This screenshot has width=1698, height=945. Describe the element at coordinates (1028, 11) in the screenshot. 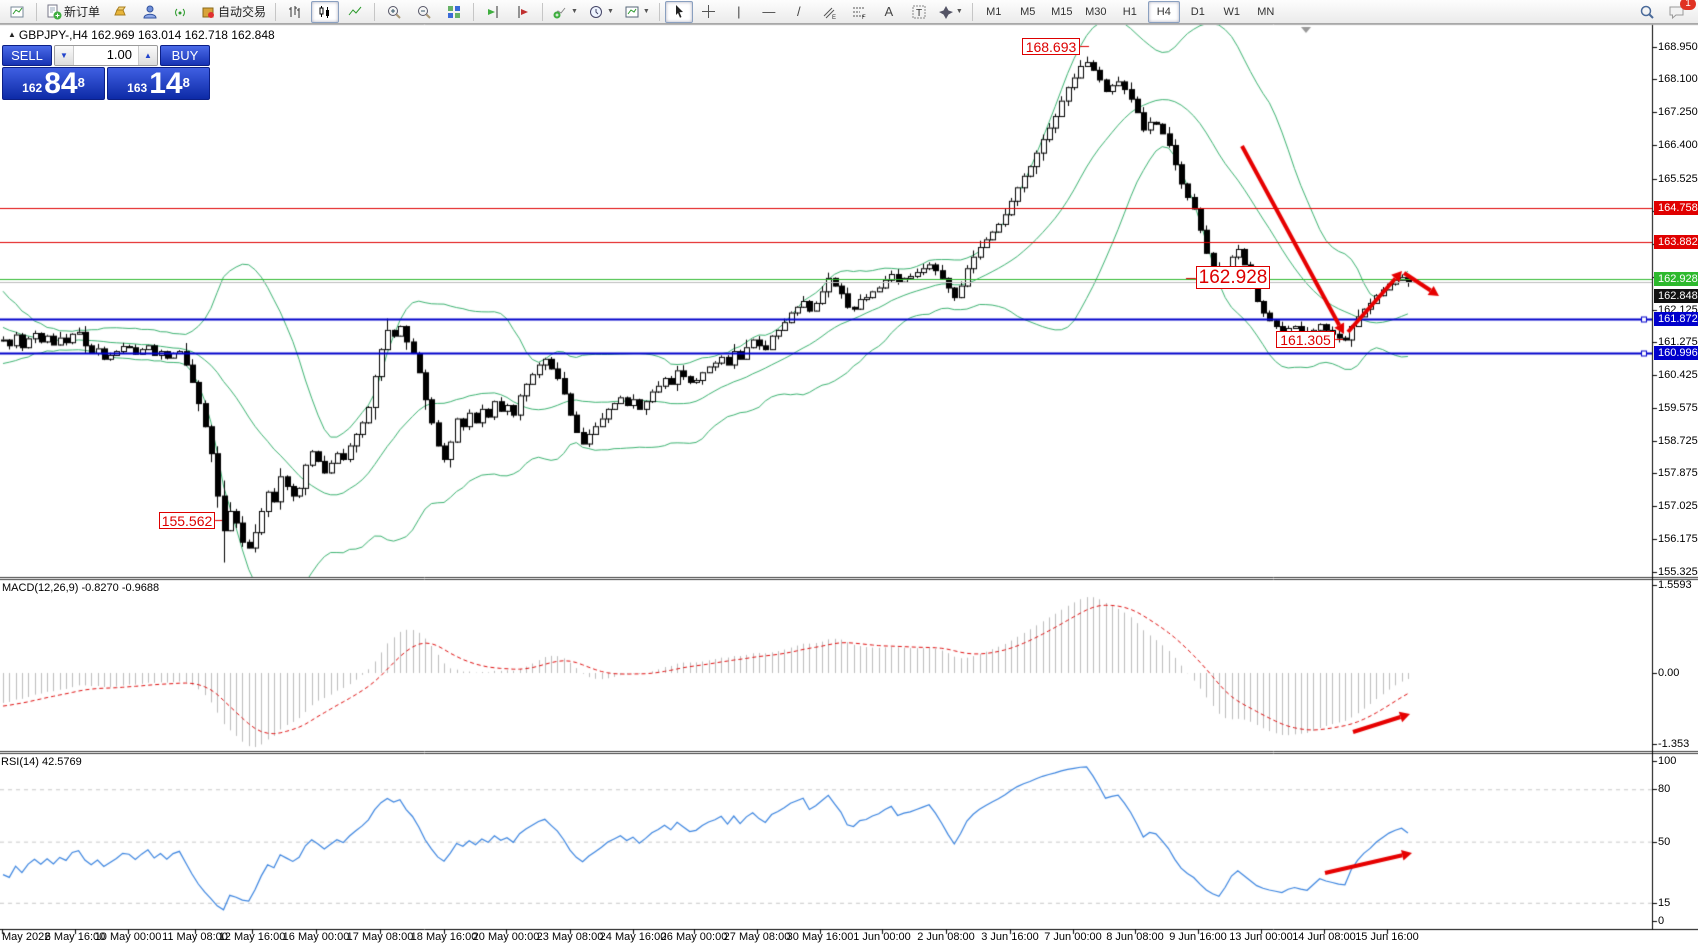

I see `timeframe-button-m5: M5` at that location.